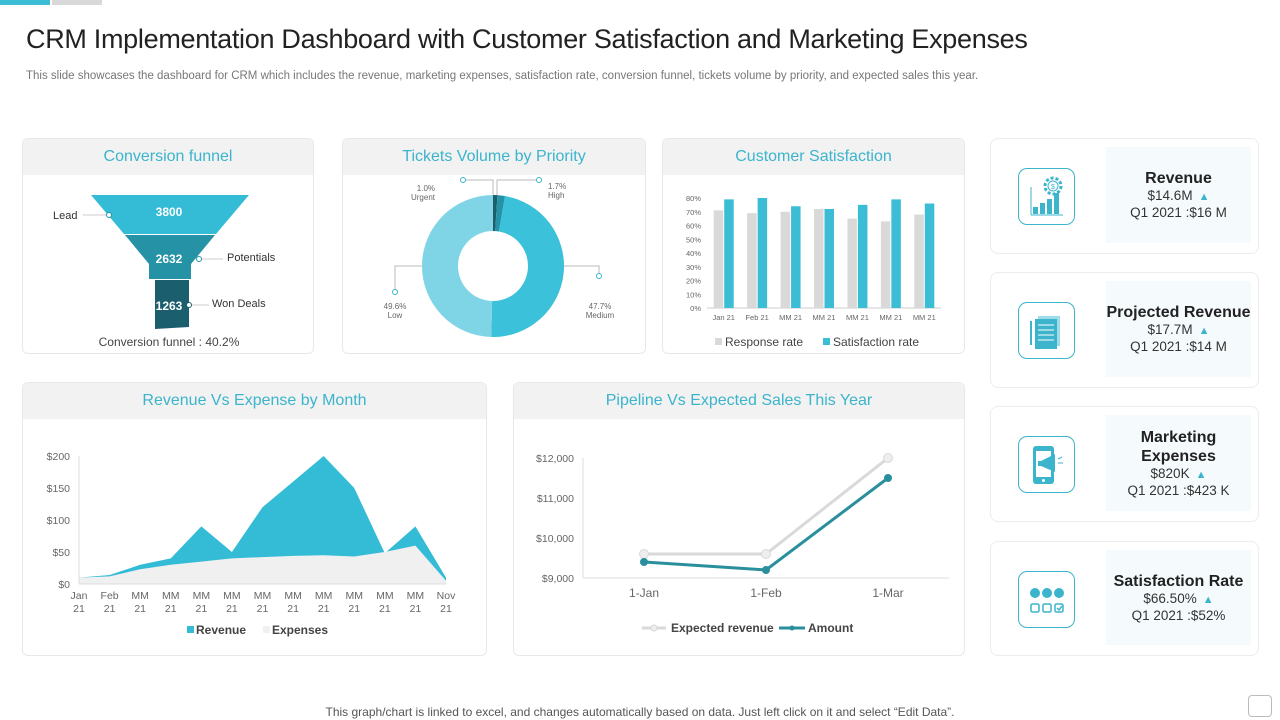 The height and width of the screenshot is (720, 1280). Describe the element at coordinates (1178, 346) in the screenshot. I see `kpi-compare: Q1 2021 :$14 M` at that location.